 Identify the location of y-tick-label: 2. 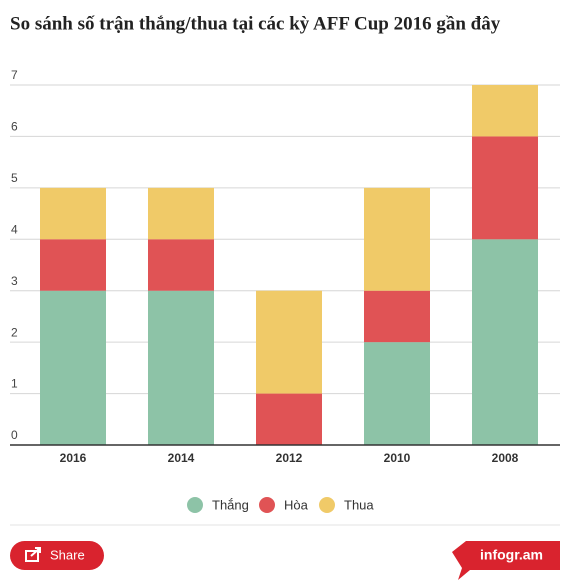
(14, 332).